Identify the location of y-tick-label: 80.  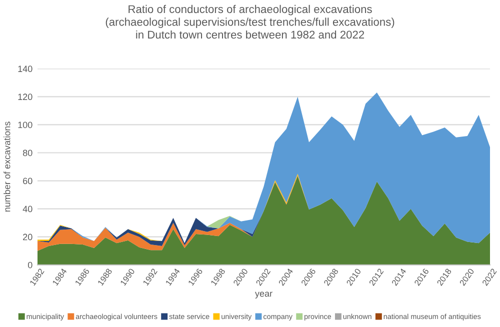
(27, 153).